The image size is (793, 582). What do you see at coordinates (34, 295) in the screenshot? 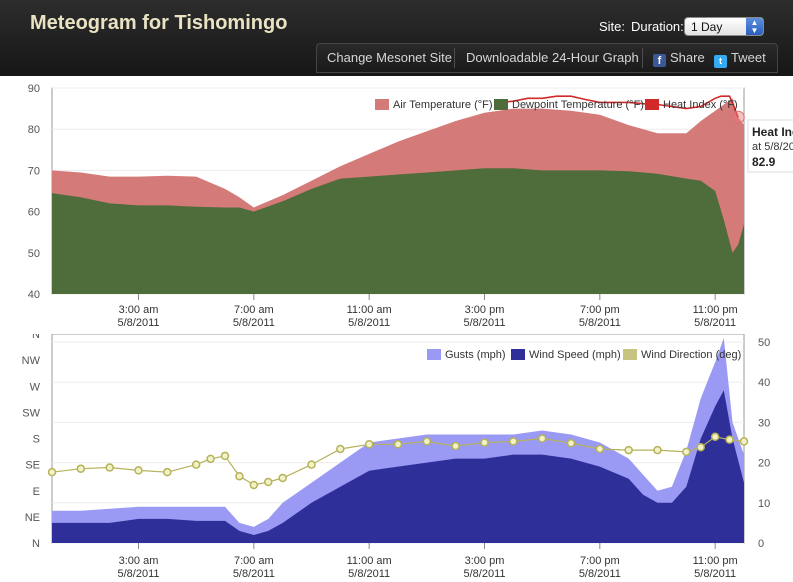
I see `y-tick-label: 40` at bounding box center [34, 295].